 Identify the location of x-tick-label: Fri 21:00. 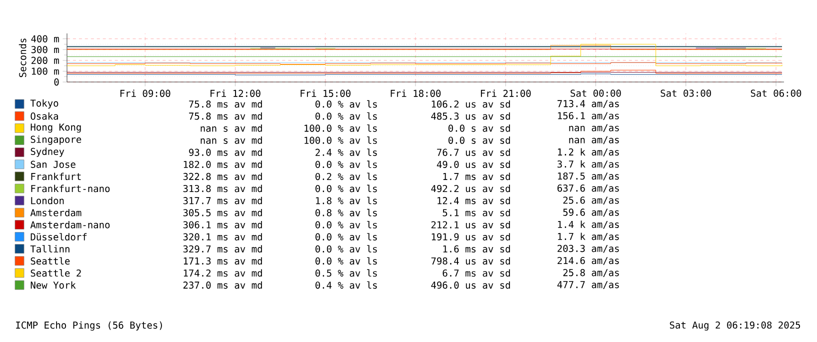
(505, 93).